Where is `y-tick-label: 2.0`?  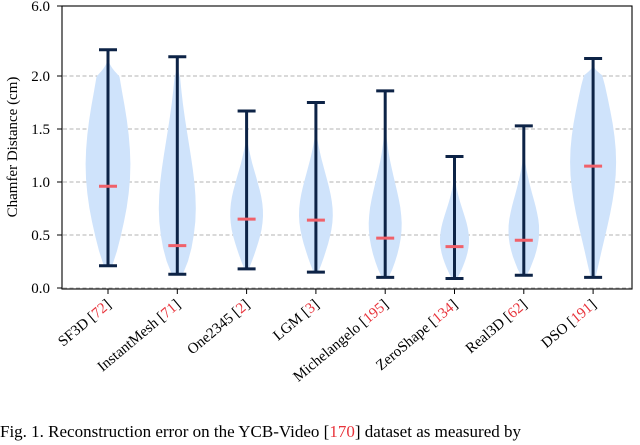 y-tick-label: 2.0 is located at coordinates (40, 77).